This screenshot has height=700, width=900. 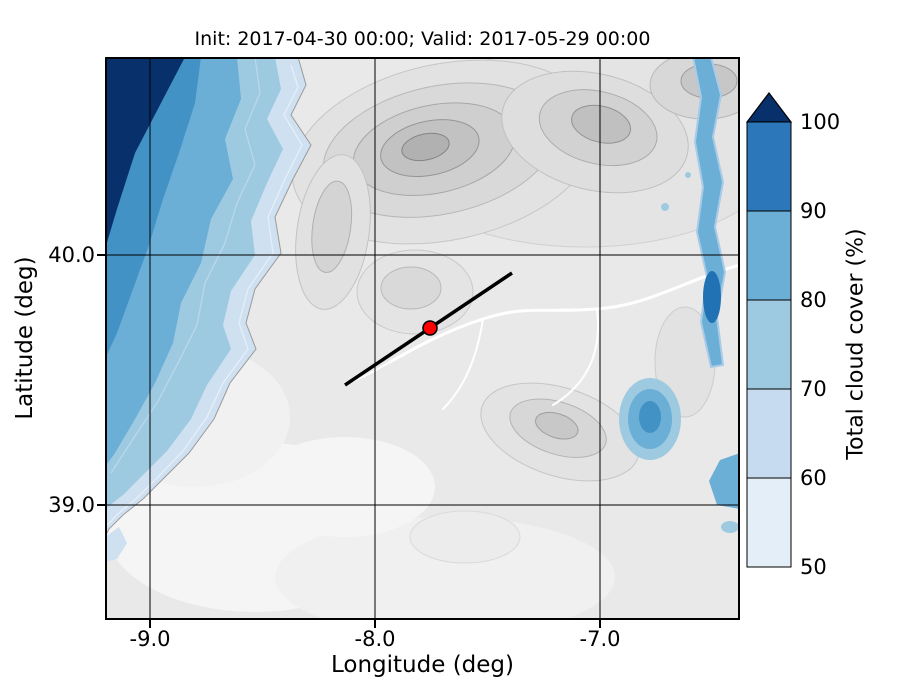 What do you see at coordinates (25, 338) in the screenshot?
I see `y-axis-label: Latitude (deg)` at bounding box center [25, 338].